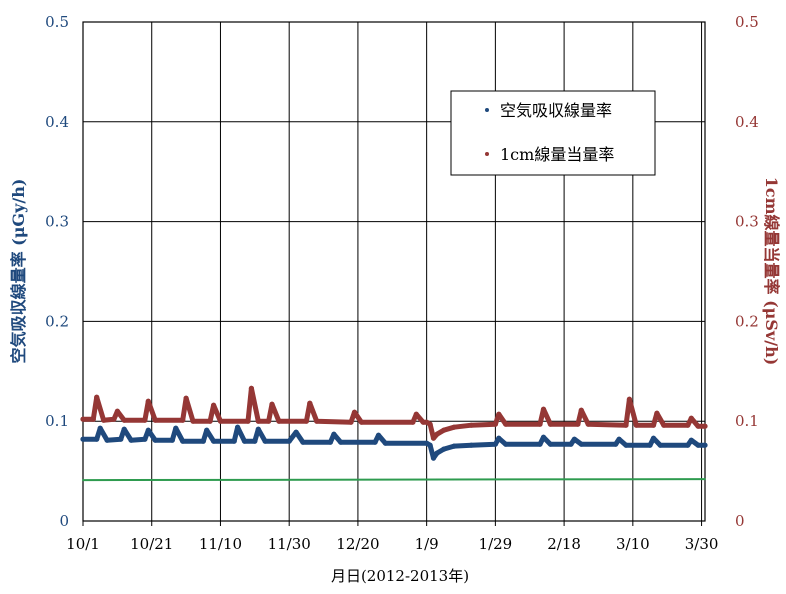 The image size is (786, 594). What do you see at coordinates (289, 544) in the screenshot?
I see `x-tick-label: 11/30` at bounding box center [289, 544].